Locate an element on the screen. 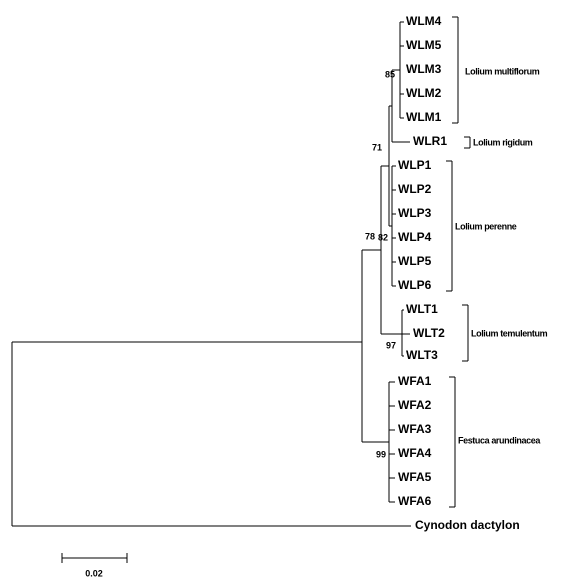 Image resolution: width=576 pixels, height=583 pixels. bootstrap: 71 is located at coordinates (377, 147).